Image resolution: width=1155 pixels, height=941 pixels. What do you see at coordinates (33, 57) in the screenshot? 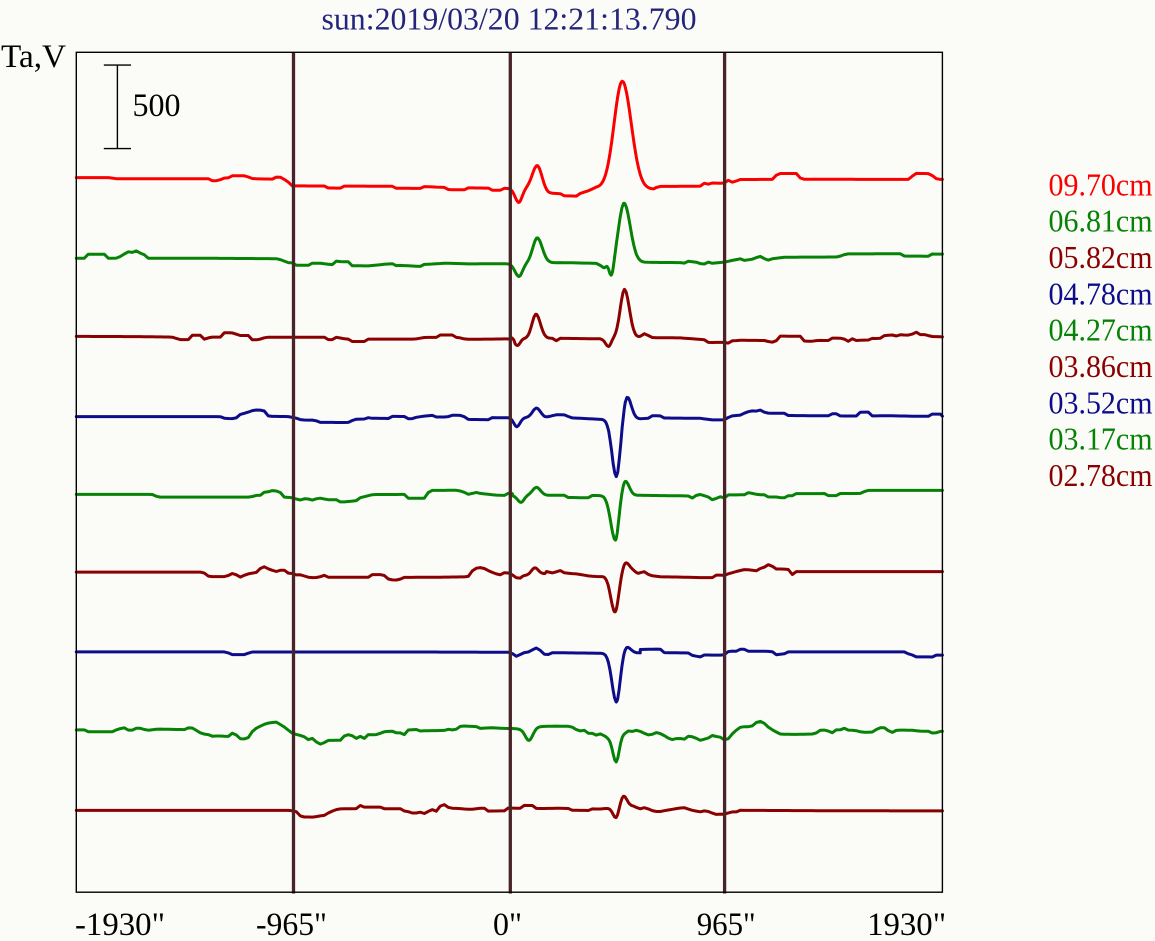
I see `svg-text: Ta,V` at bounding box center [33, 57].